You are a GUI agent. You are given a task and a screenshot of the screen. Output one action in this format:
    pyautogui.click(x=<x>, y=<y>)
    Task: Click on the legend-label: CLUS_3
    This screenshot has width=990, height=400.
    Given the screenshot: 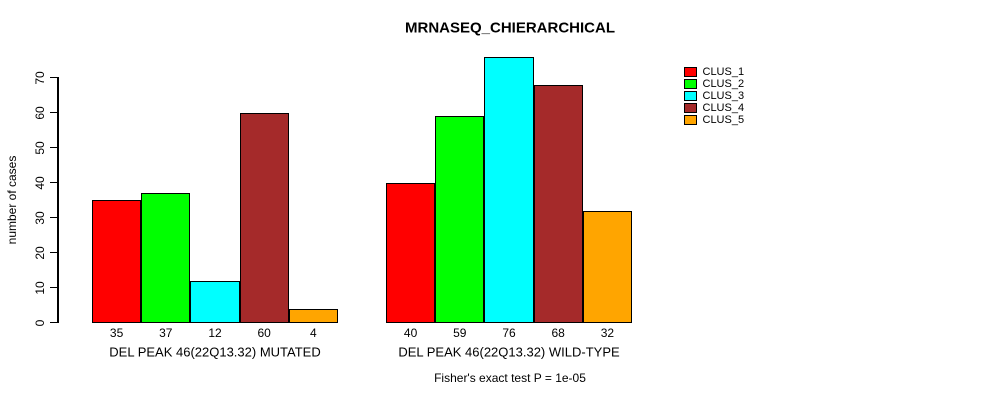 What is the action you would take?
    pyautogui.click(x=723, y=96)
    